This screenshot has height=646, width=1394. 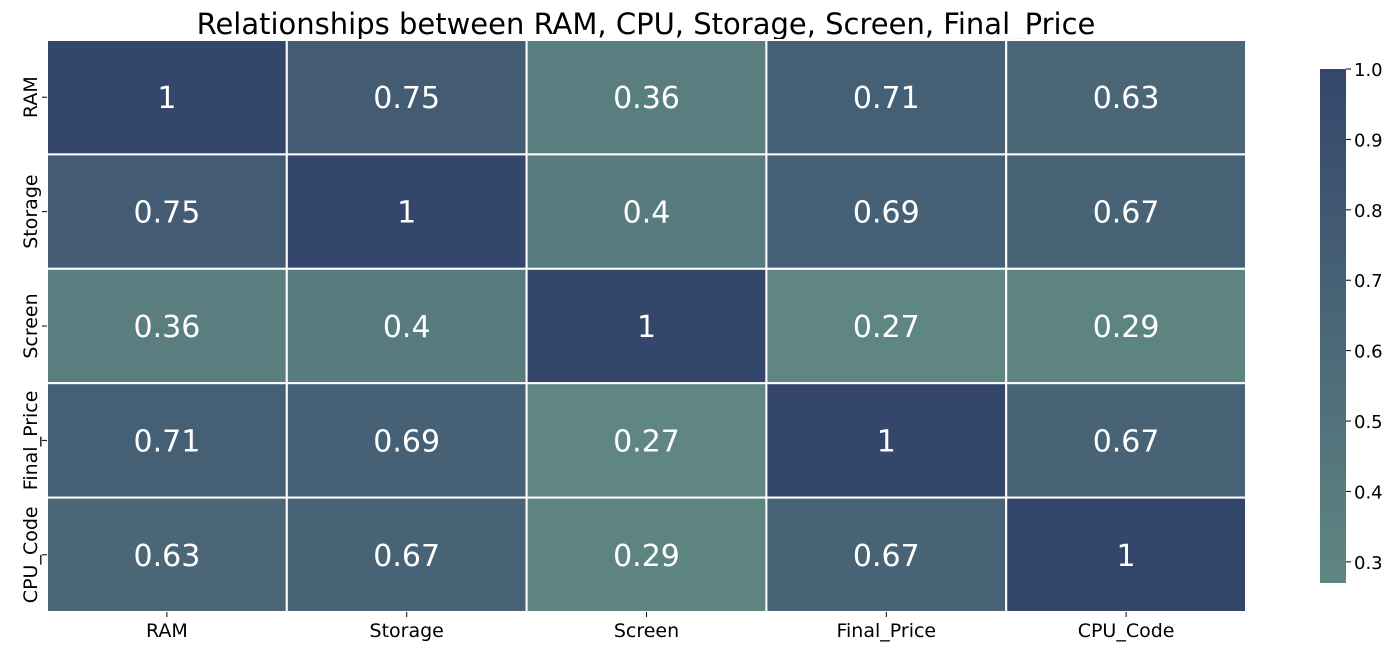 What do you see at coordinates (31, 554) in the screenshot?
I see `y-tick-label: CPU_Code` at bounding box center [31, 554].